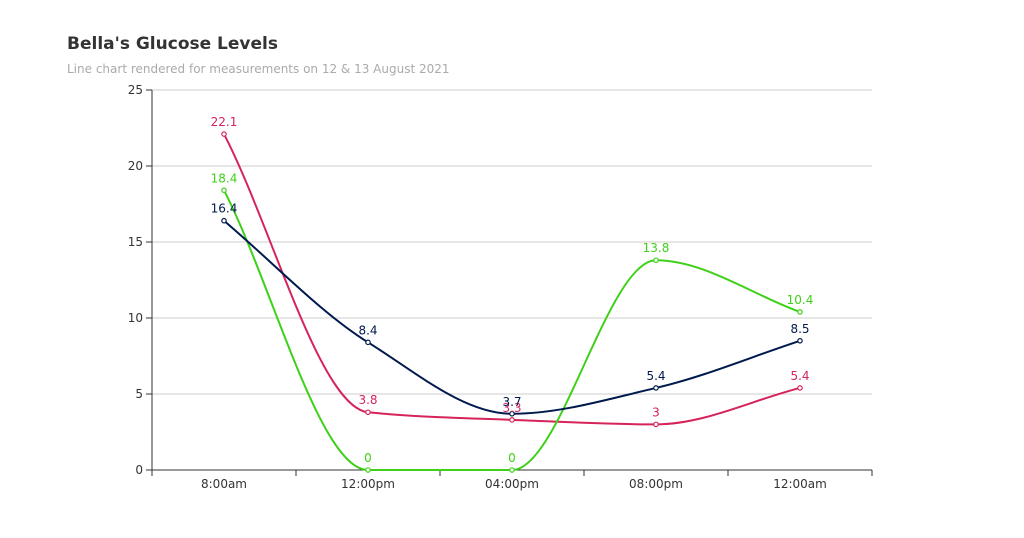  Describe the element at coordinates (656, 412) in the screenshot. I see `data-label: 3` at that location.